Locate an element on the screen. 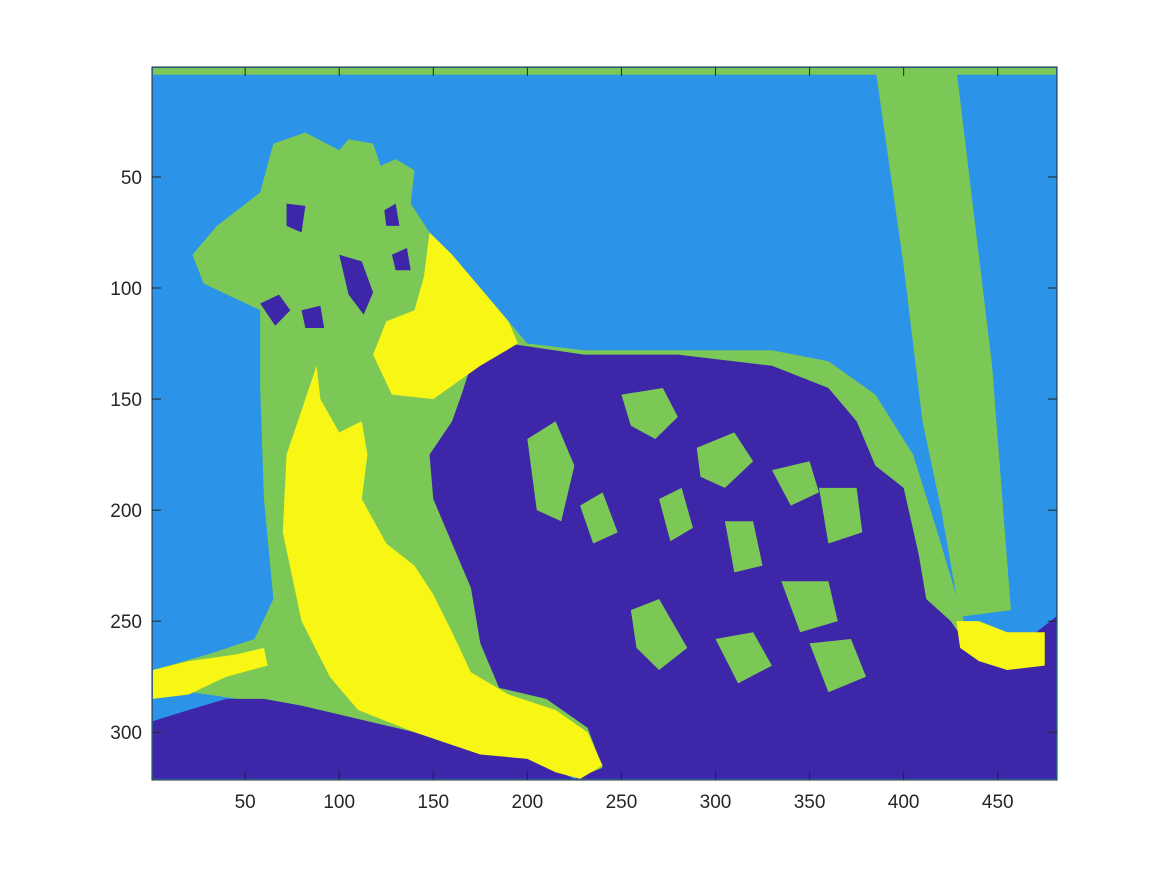  x-tick-label-350: 350 is located at coordinates (810, 802).